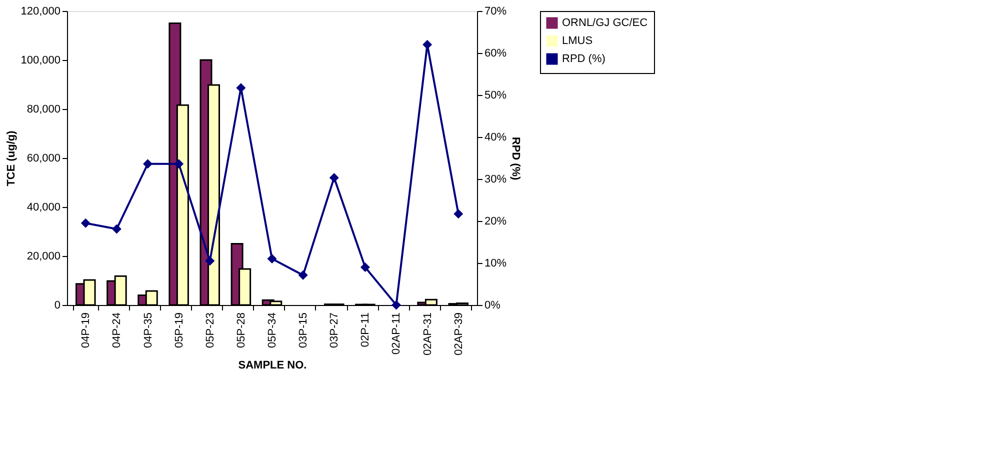 Image resolution: width=995 pixels, height=475 pixels. What do you see at coordinates (334, 330) in the screenshot?
I see `x-tick-label: 03P-27` at bounding box center [334, 330].